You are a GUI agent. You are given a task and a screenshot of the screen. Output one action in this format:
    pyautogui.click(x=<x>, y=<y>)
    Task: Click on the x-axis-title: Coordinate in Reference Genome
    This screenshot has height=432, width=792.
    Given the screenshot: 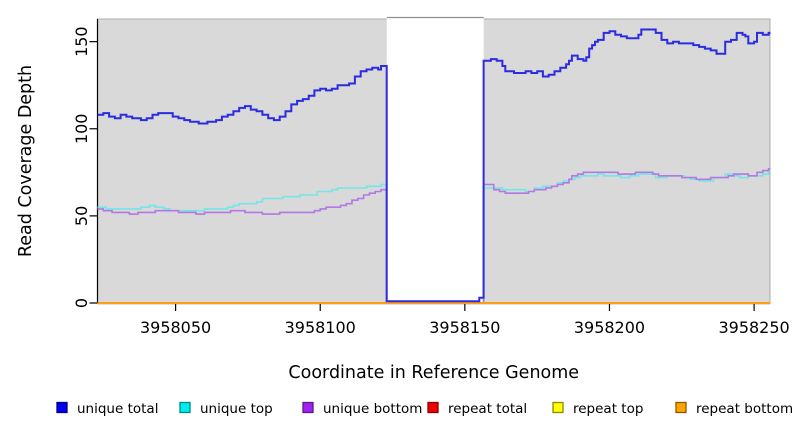 What is the action you would take?
    pyautogui.click(x=433, y=373)
    